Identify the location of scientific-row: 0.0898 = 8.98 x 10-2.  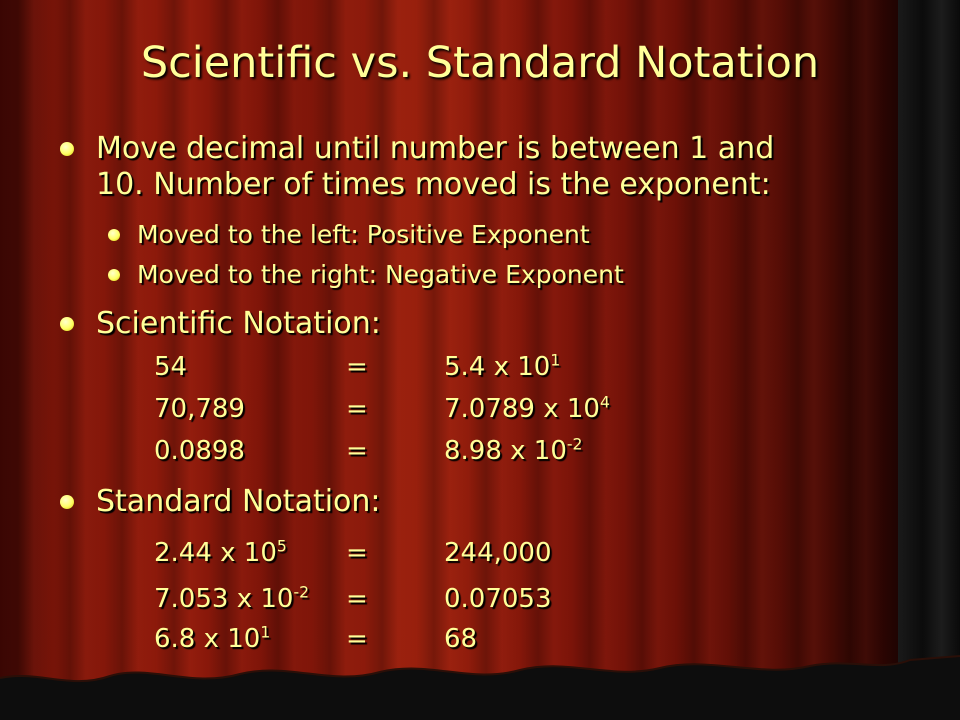
(504, 453).